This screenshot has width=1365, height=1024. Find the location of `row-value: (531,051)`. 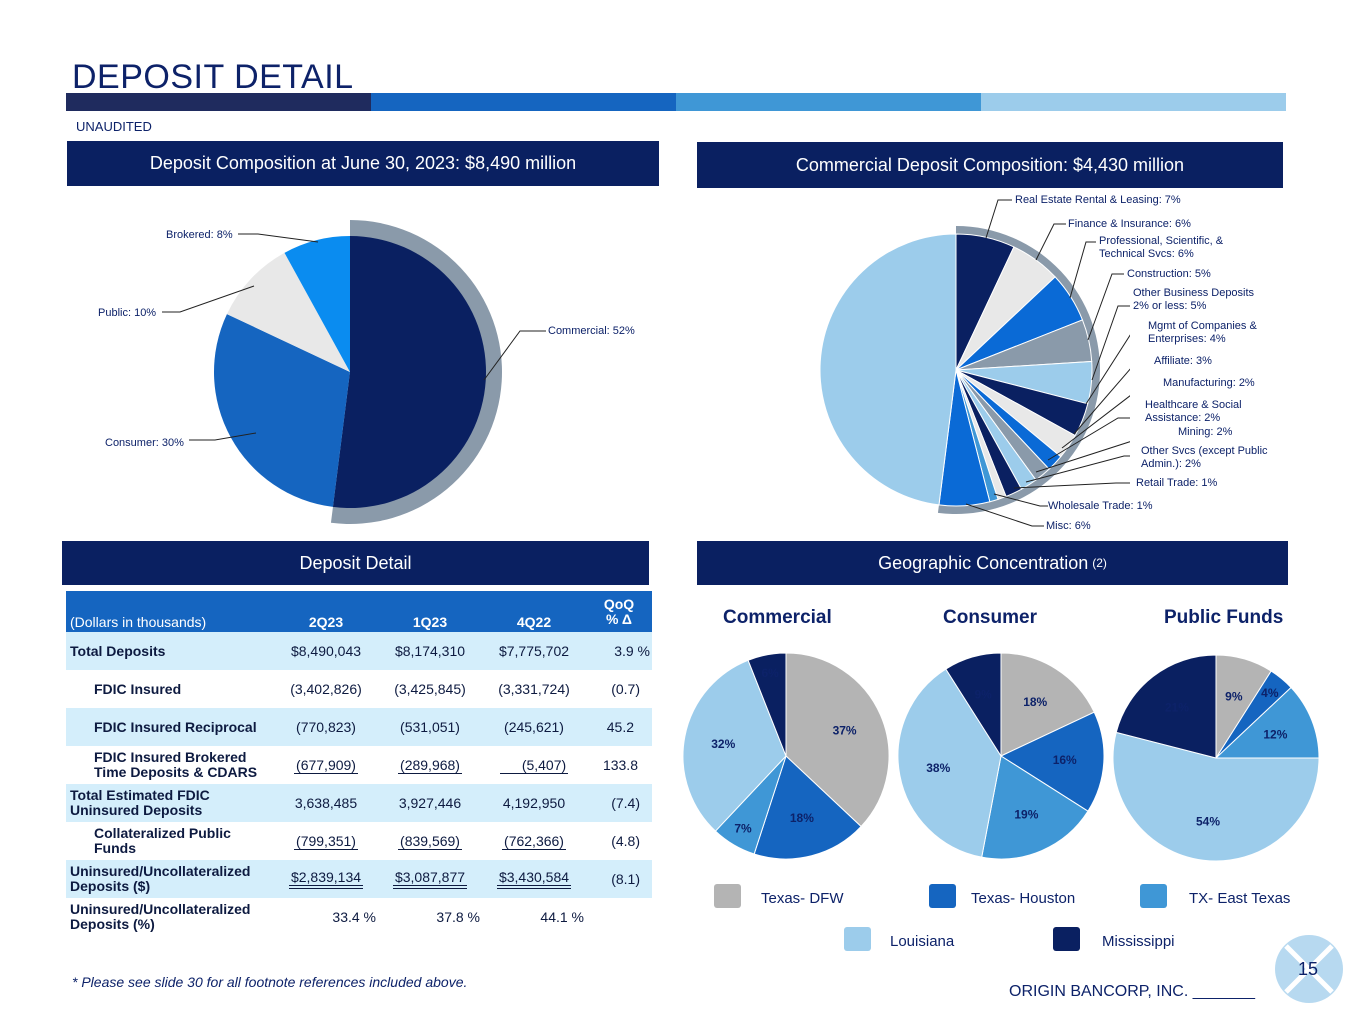

row-value: (531,051) is located at coordinates (430, 727).